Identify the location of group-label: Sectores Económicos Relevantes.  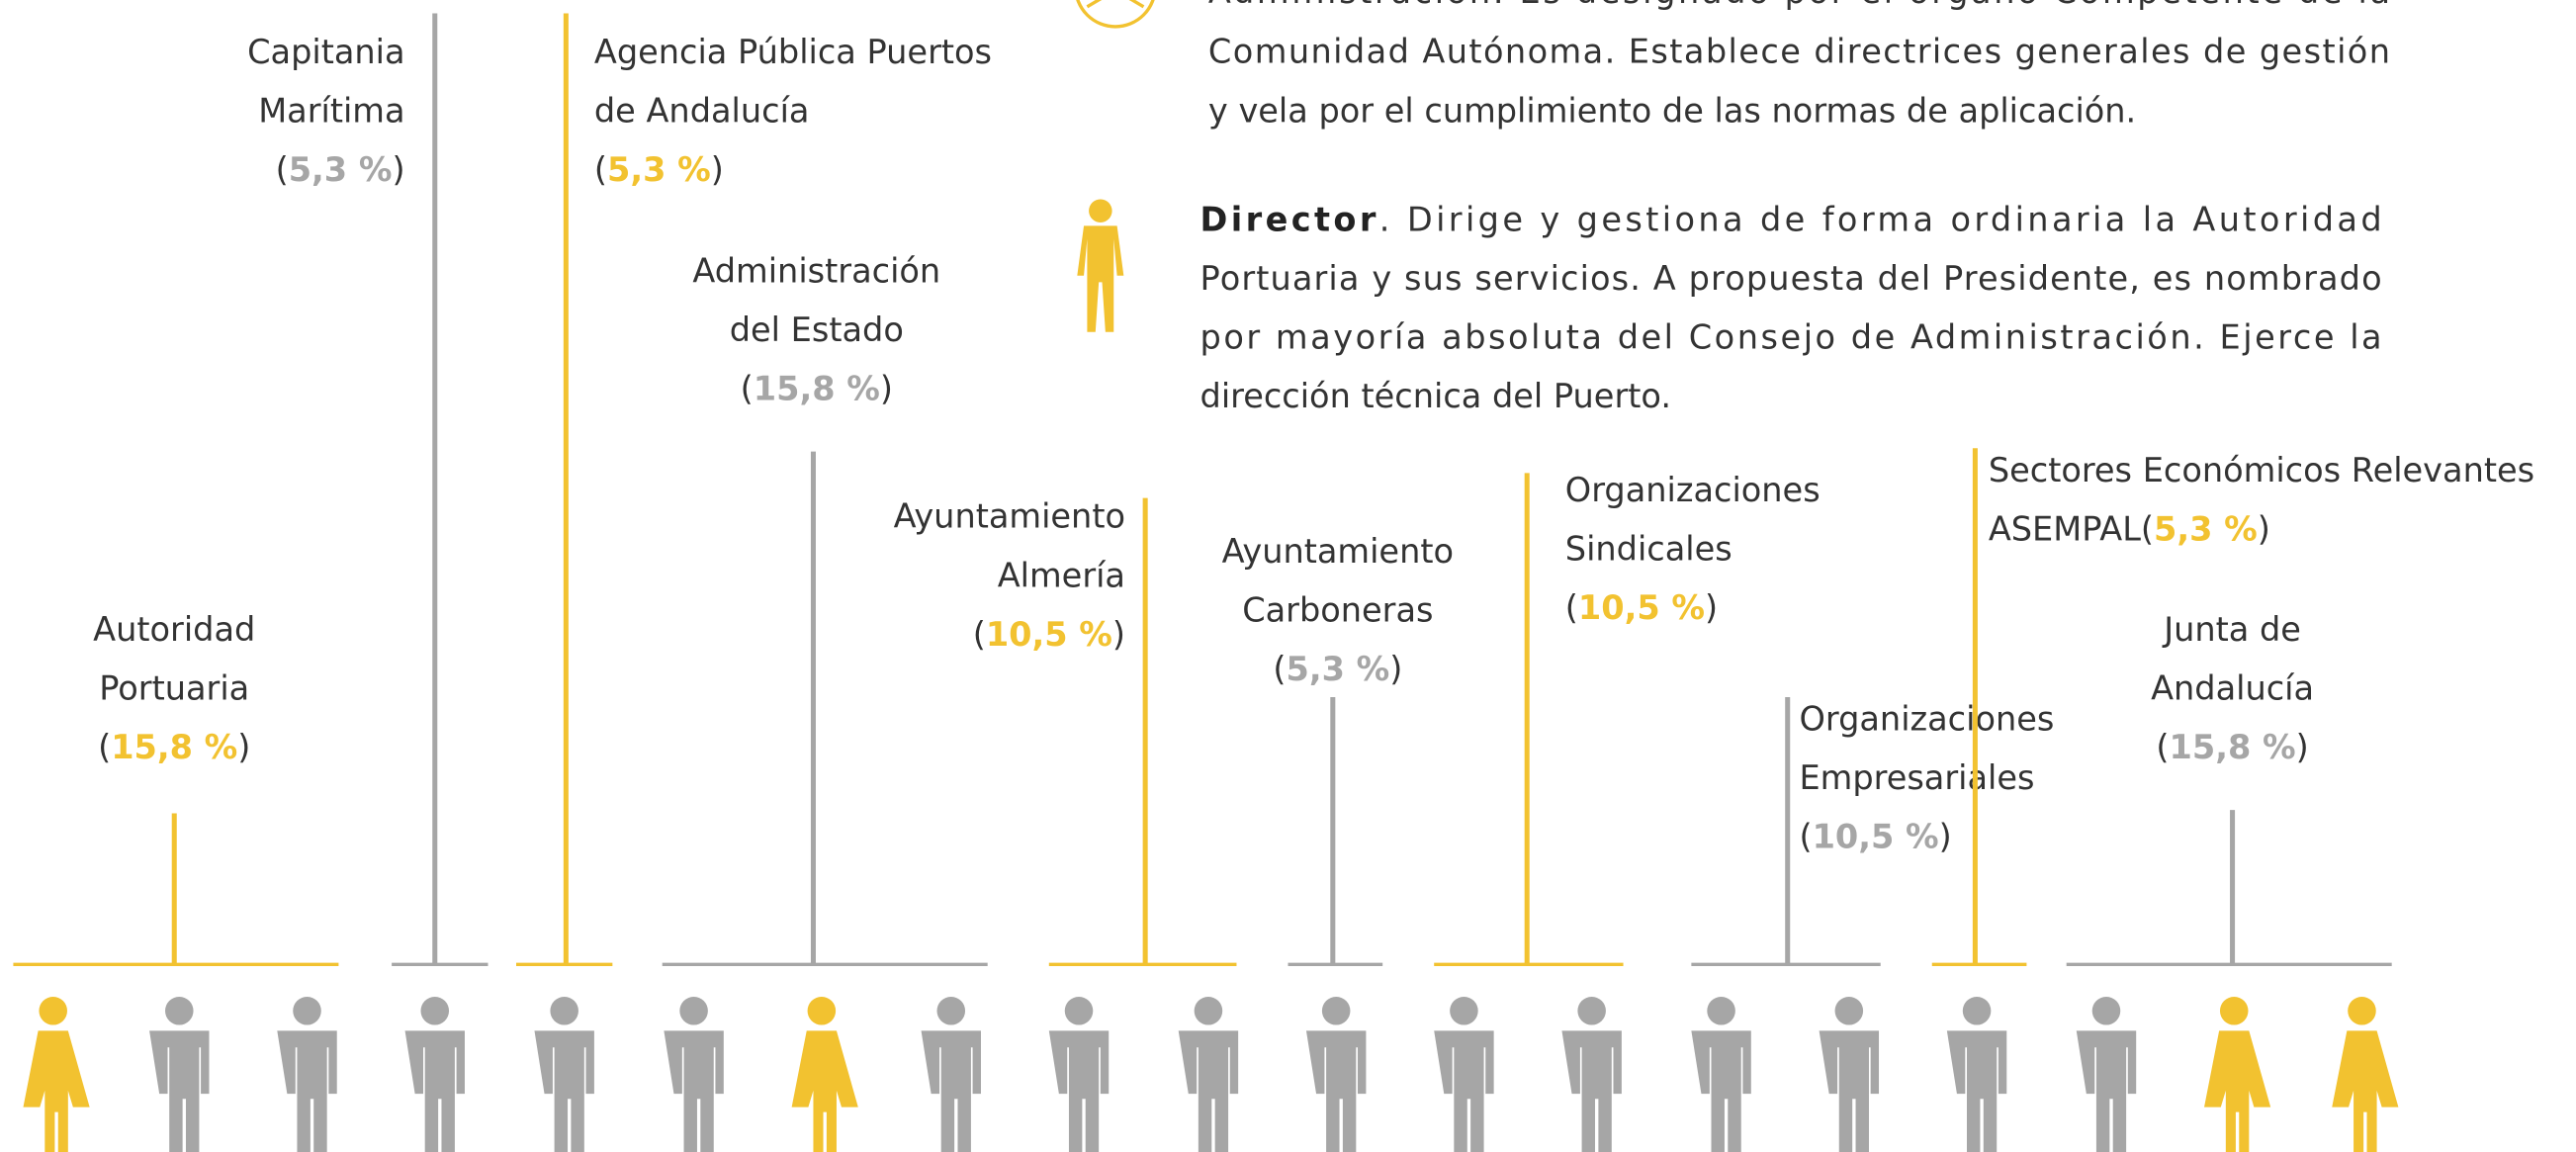
(2261, 469).